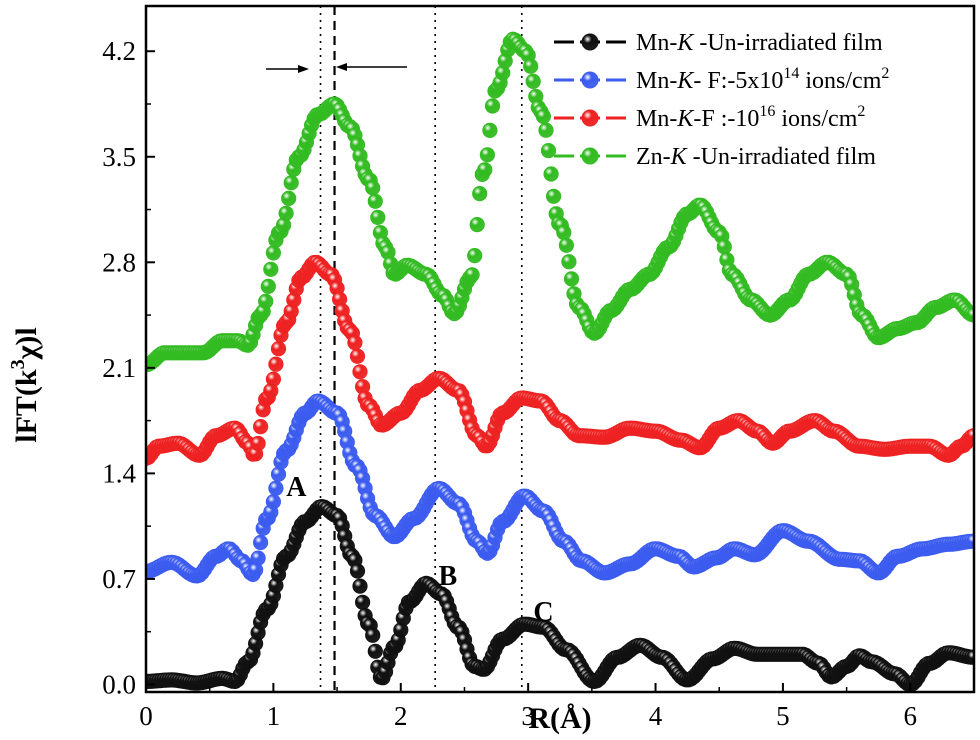 This screenshot has width=980, height=740. I want to click on peak-label: C, so click(543, 612).